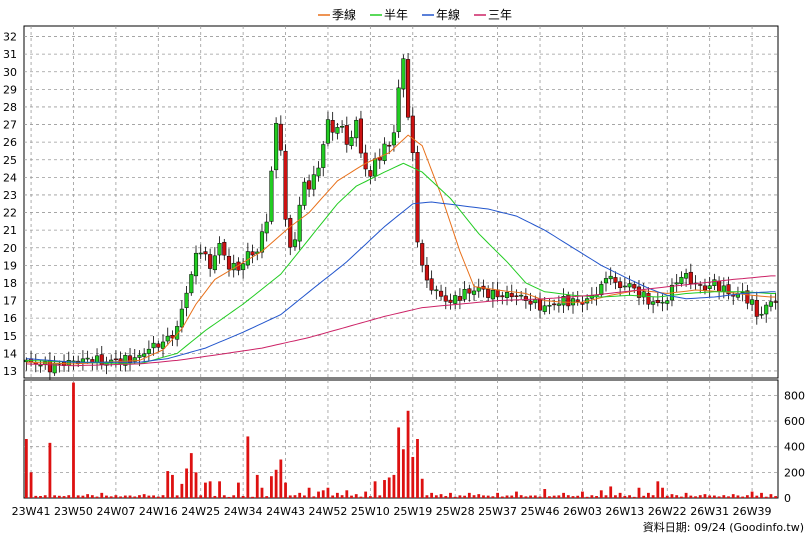 This screenshot has width=808, height=544. I want to click on volume-tick-600: 600, so click(794, 421).